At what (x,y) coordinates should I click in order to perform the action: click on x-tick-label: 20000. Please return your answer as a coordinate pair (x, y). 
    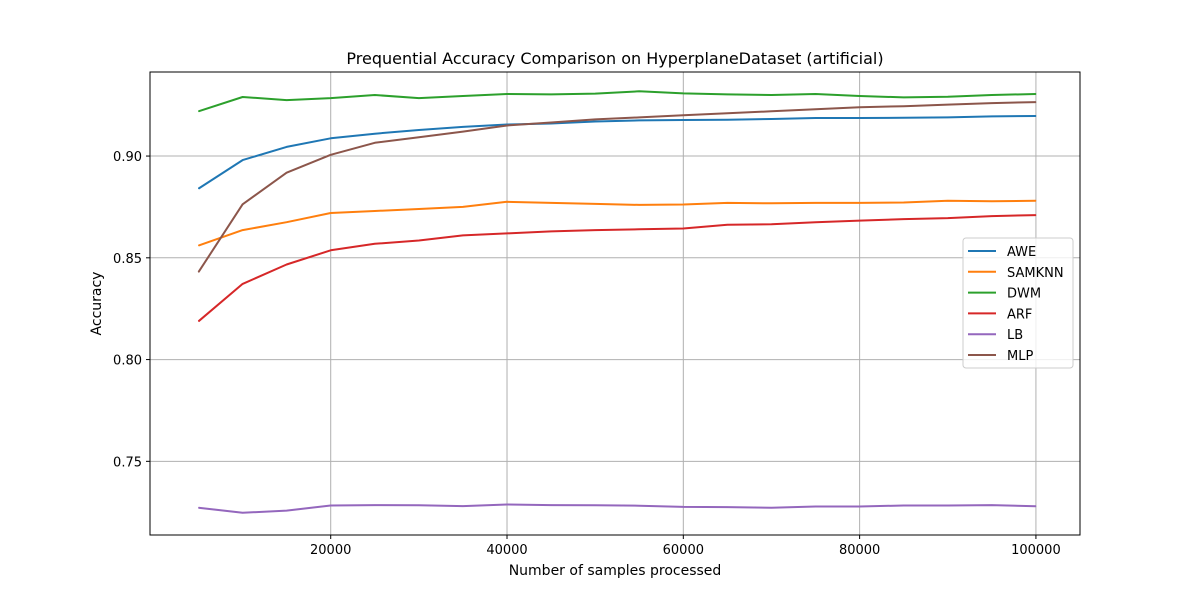
    Looking at the image, I should click on (330, 550).